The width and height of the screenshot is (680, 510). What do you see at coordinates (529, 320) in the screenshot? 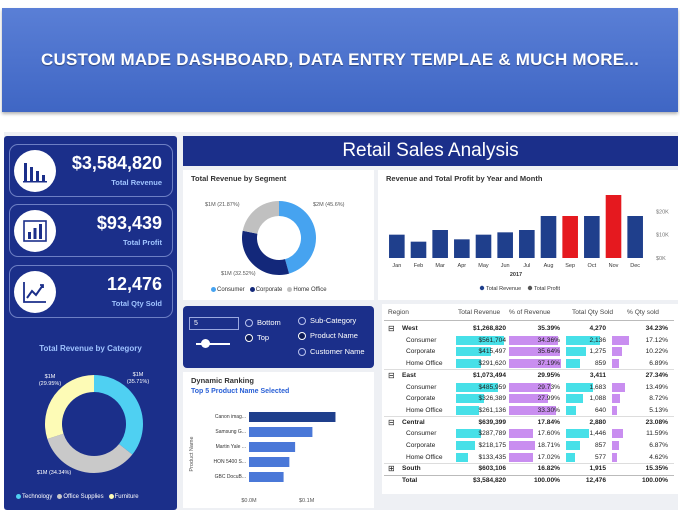
I see `header-divider` at bounding box center [529, 320].